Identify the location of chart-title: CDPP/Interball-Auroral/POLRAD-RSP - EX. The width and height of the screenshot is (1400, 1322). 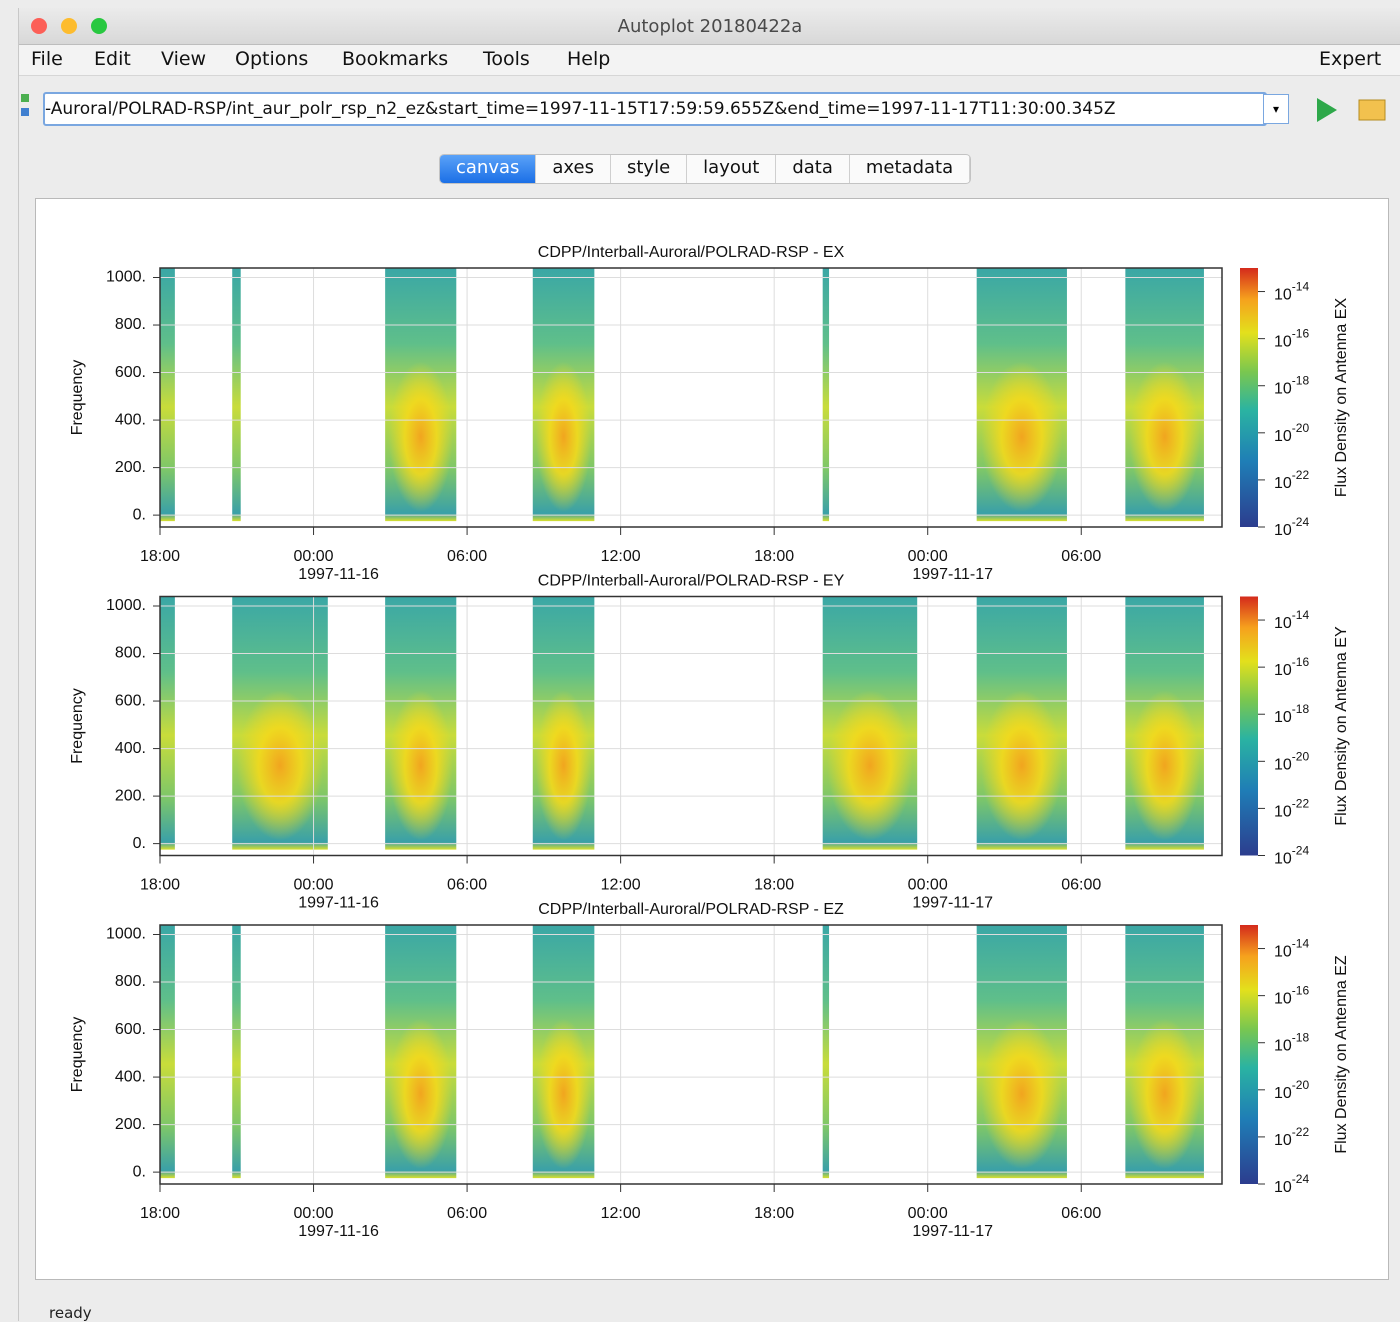
(691, 252).